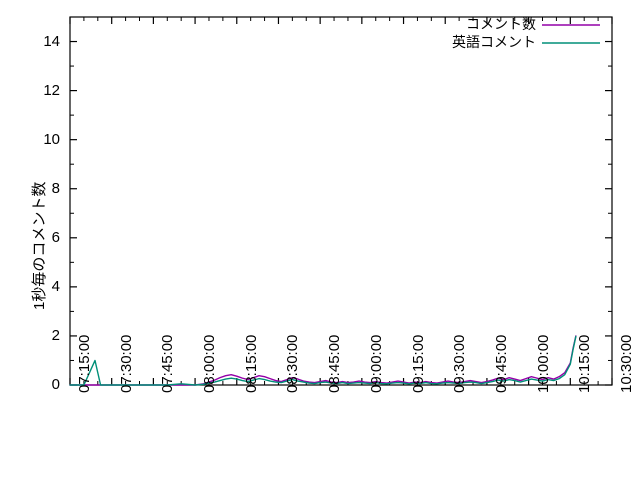 This screenshot has width=640, height=480. Describe the element at coordinates (376, 363) in the screenshot. I see `x-tick-label: 09:00:00` at that location.